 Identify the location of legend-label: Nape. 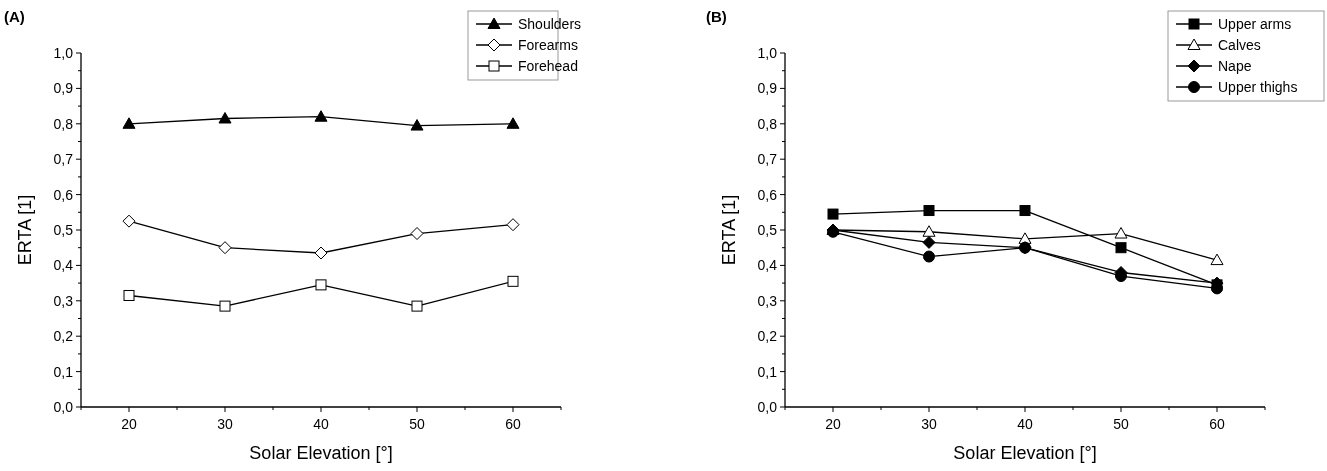
(1235, 65).